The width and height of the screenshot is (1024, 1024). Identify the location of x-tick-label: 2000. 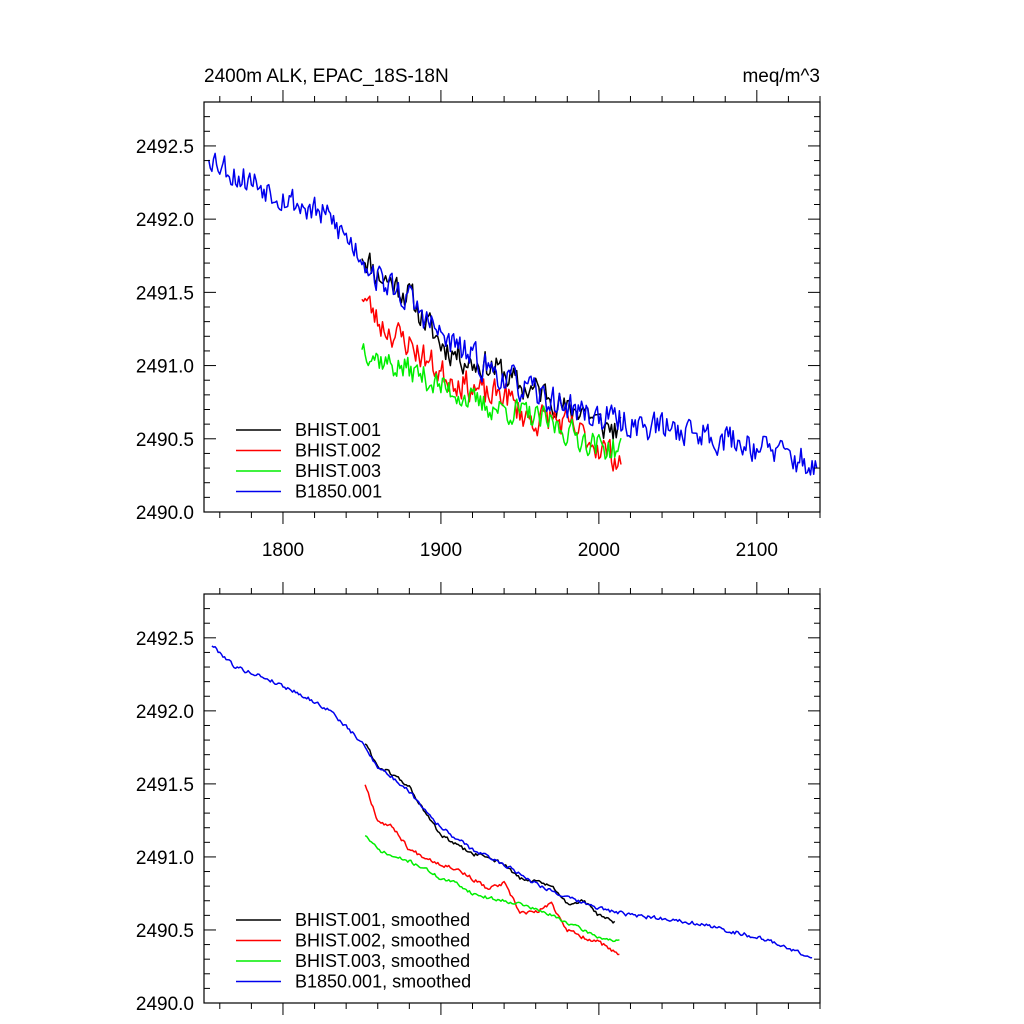
(599, 550).